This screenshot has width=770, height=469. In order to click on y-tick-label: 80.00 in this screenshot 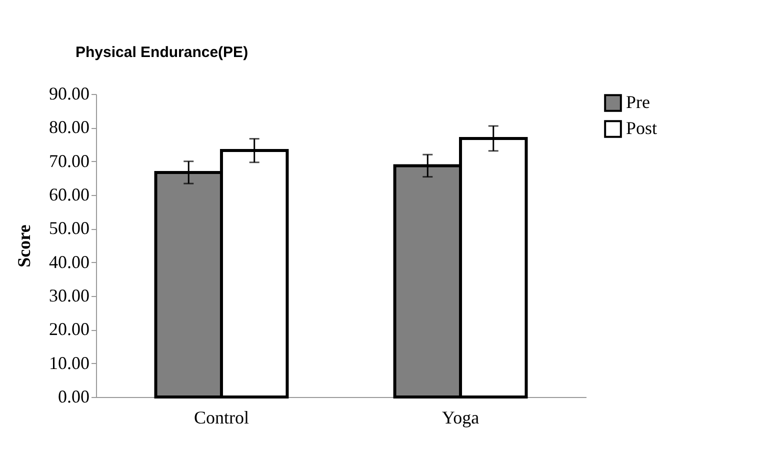, I will do `click(69, 127)`.